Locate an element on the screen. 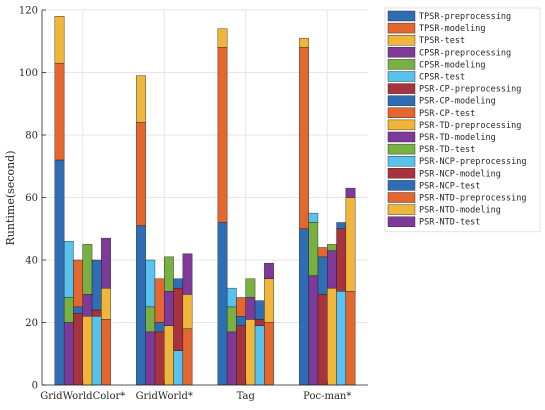 The height and width of the screenshot is (410, 545). y-tick-label: 20 is located at coordinates (31, 323).